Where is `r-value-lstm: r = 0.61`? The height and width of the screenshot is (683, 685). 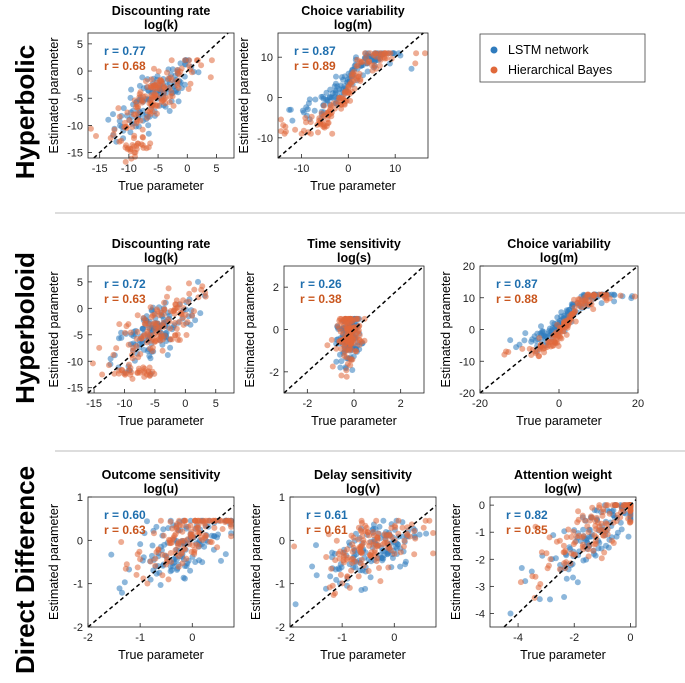 r-value-lstm: r = 0.61 is located at coordinates (327, 515).